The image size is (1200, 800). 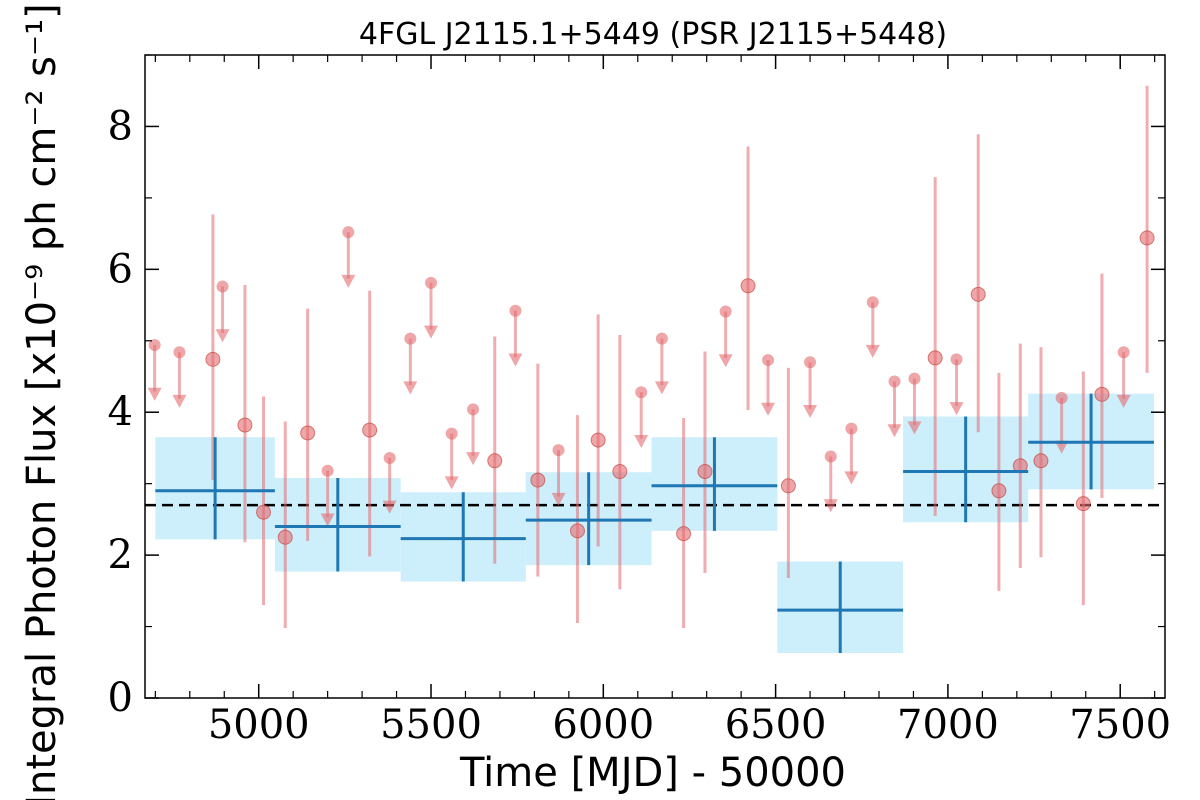 I want to click on x-tick-label-2: 6000, so click(x=603, y=725).